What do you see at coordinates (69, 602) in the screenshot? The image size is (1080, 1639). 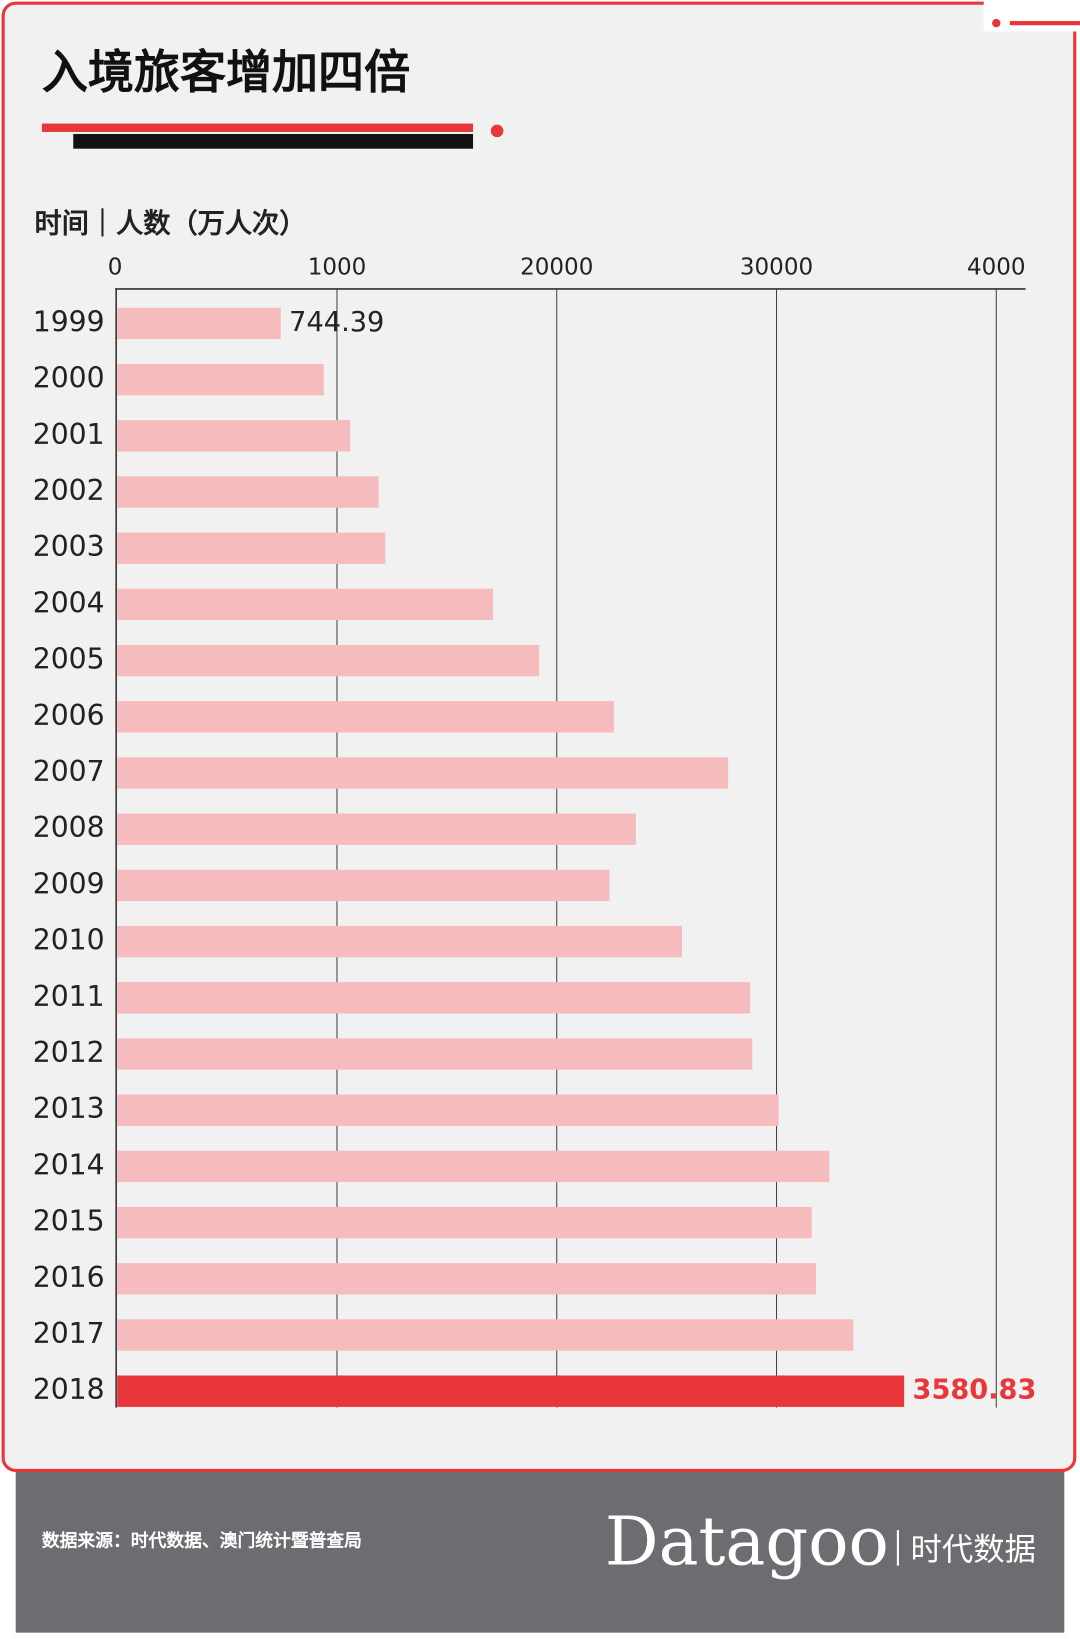 I see `y-tick-label: 2004` at bounding box center [69, 602].